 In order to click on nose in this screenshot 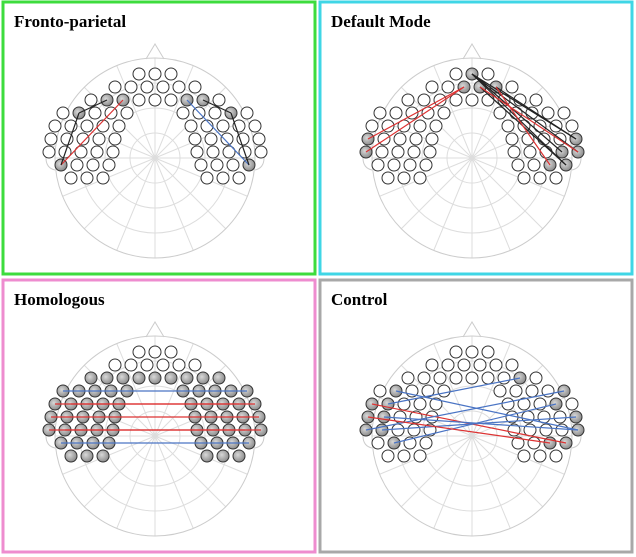, I will do `click(155, 329)`.